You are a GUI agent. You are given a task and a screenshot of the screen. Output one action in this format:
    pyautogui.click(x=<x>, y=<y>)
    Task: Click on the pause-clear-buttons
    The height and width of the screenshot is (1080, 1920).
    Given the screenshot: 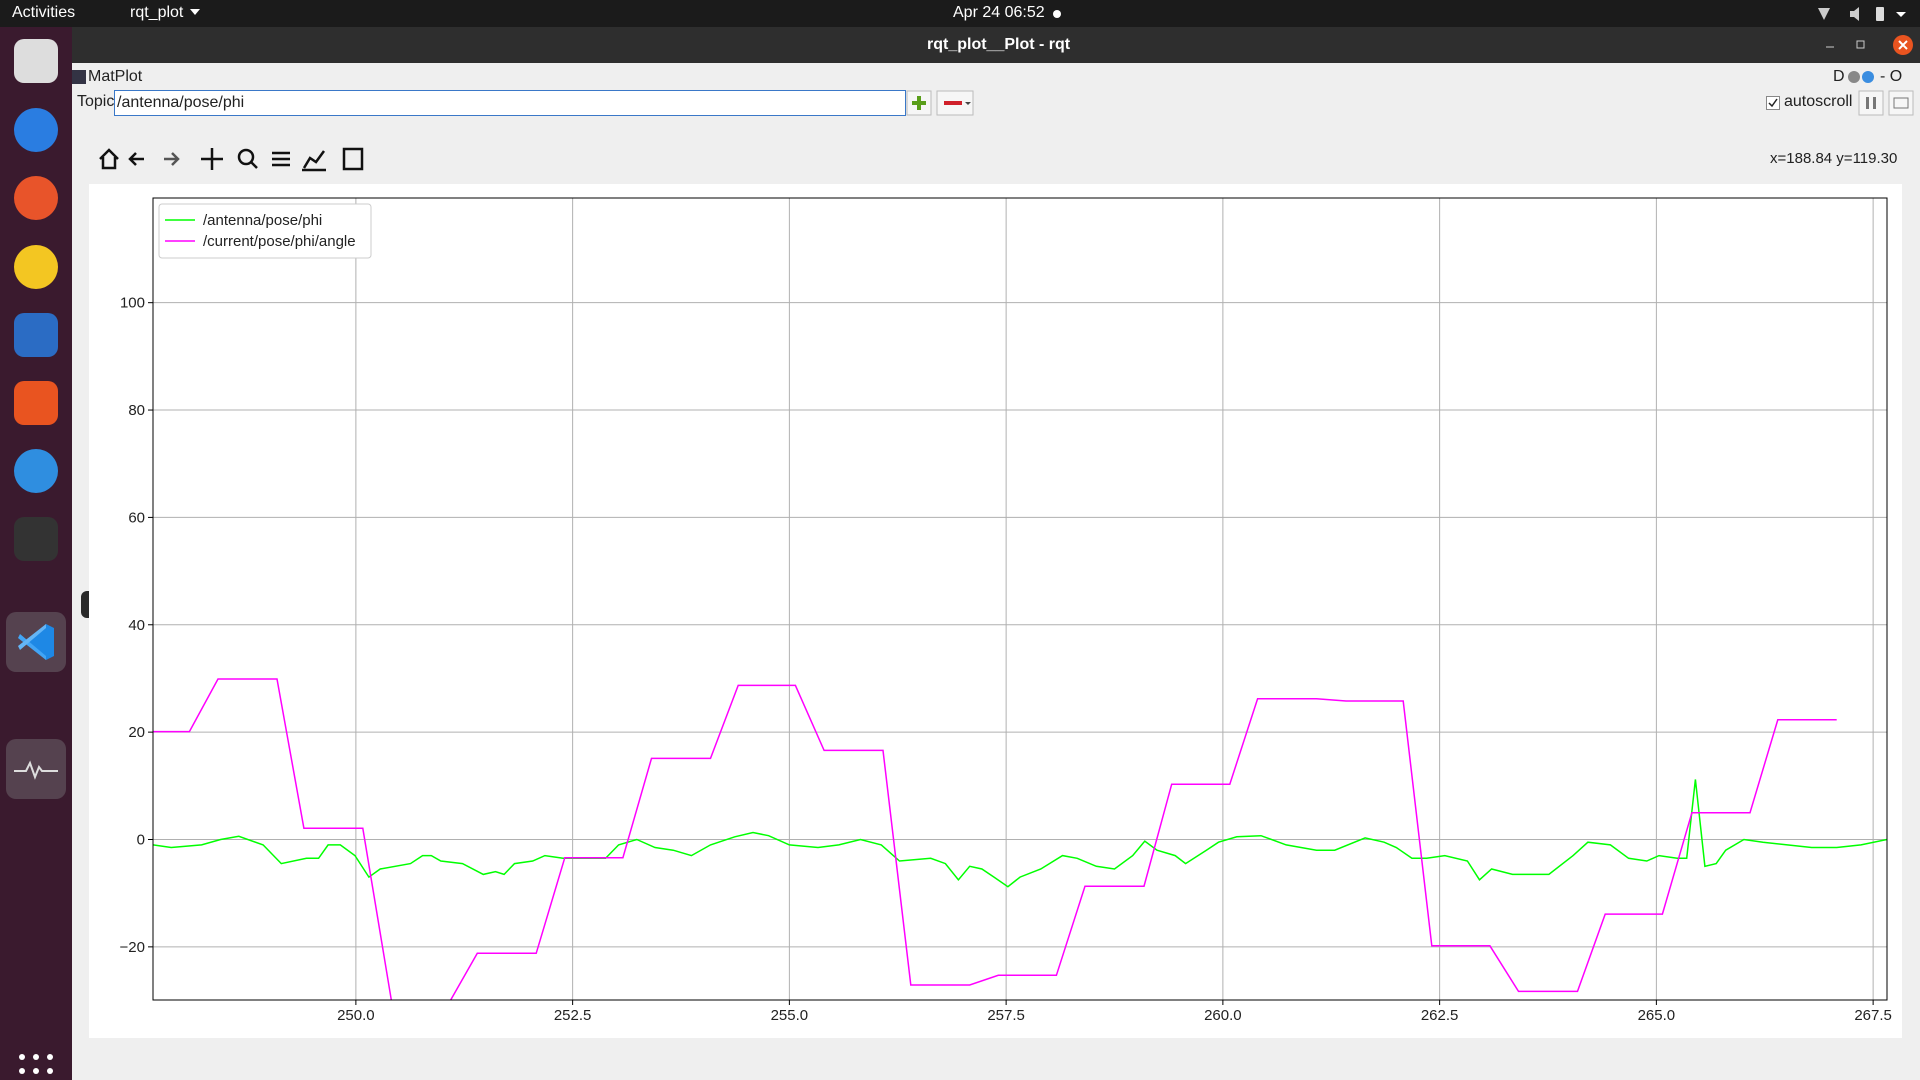 What is the action you would take?
    pyautogui.click(x=1886, y=103)
    